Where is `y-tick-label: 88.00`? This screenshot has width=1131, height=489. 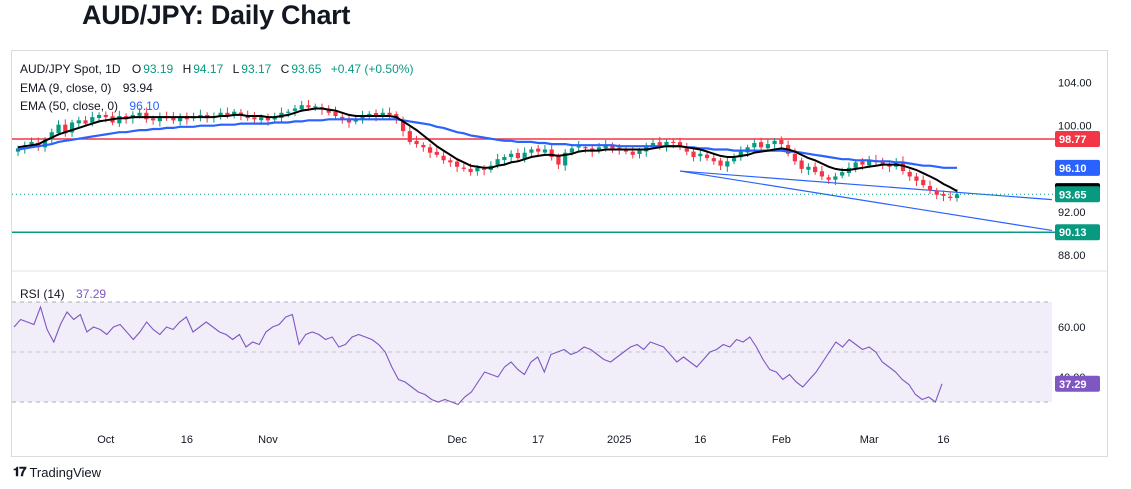
y-tick-label: 88.00 is located at coordinates (1072, 256).